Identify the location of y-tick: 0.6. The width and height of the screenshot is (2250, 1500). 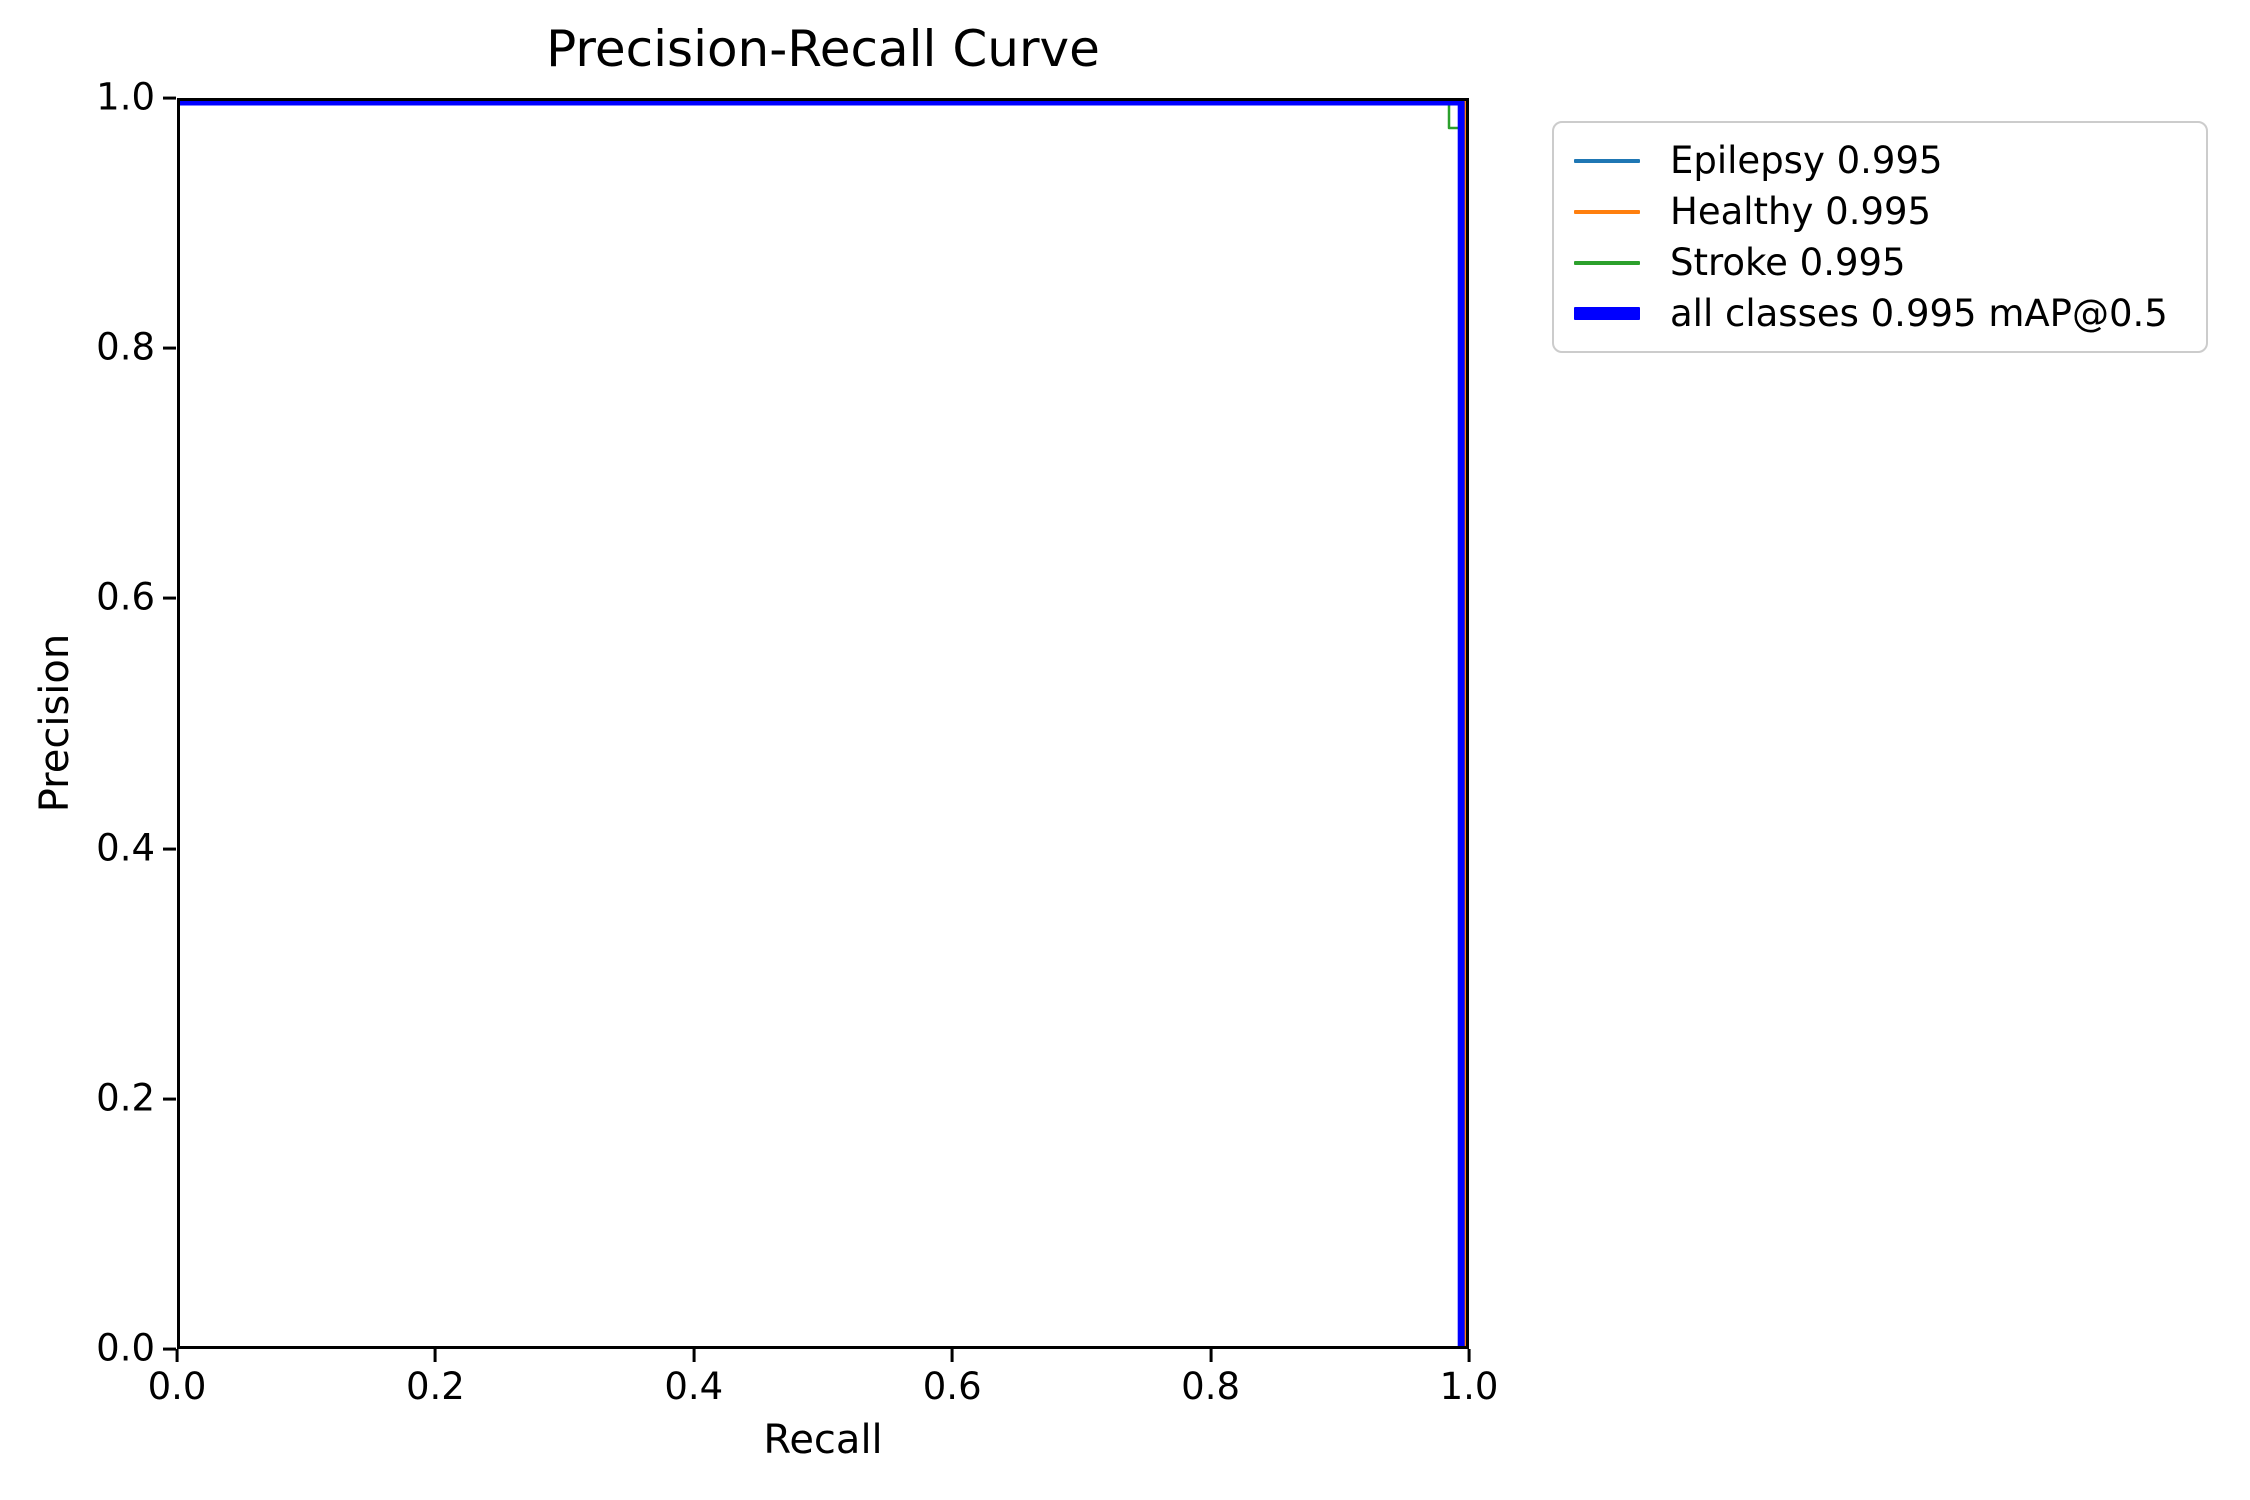
(136, 597).